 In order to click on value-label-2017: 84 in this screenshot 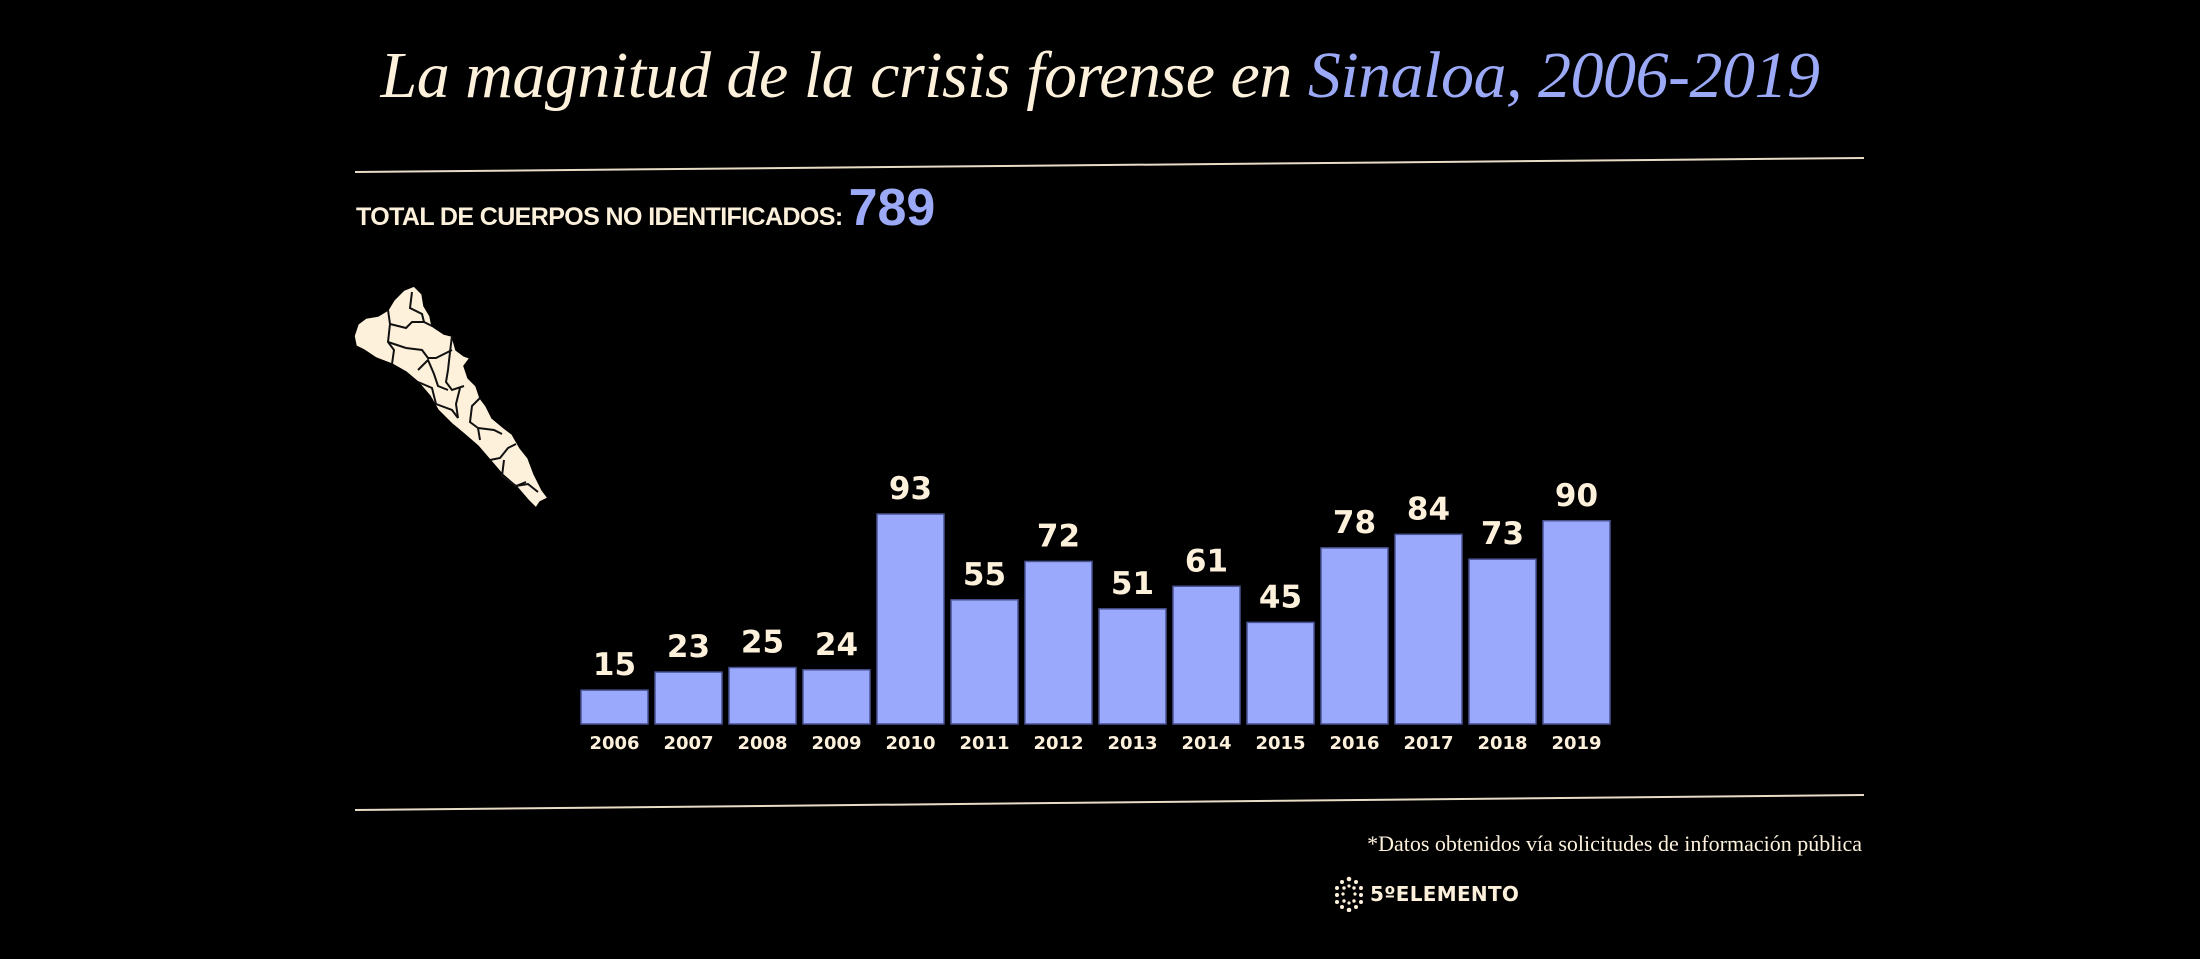, I will do `click(1428, 509)`.